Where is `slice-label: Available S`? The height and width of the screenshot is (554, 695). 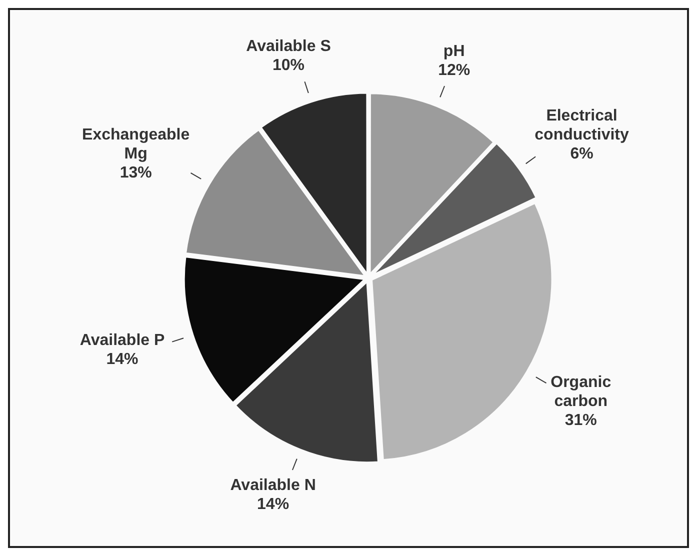 slice-label: Available S is located at coordinates (289, 46).